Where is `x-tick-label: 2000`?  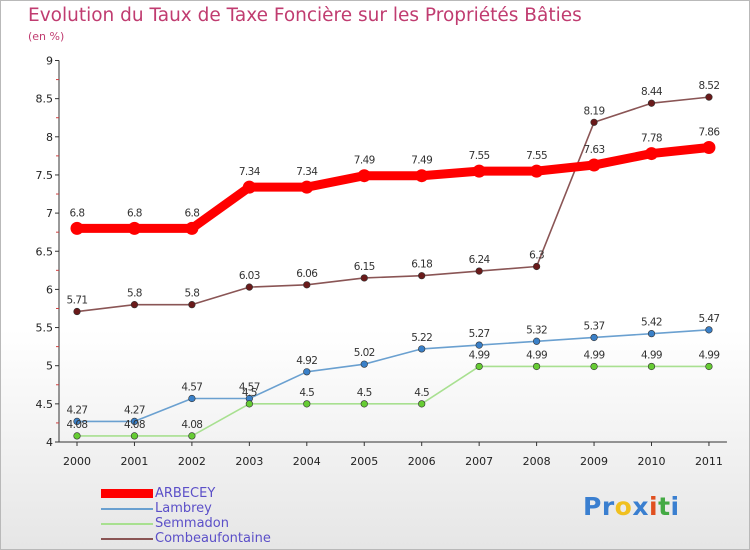 x-tick-label: 2000 is located at coordinates (77, 461).